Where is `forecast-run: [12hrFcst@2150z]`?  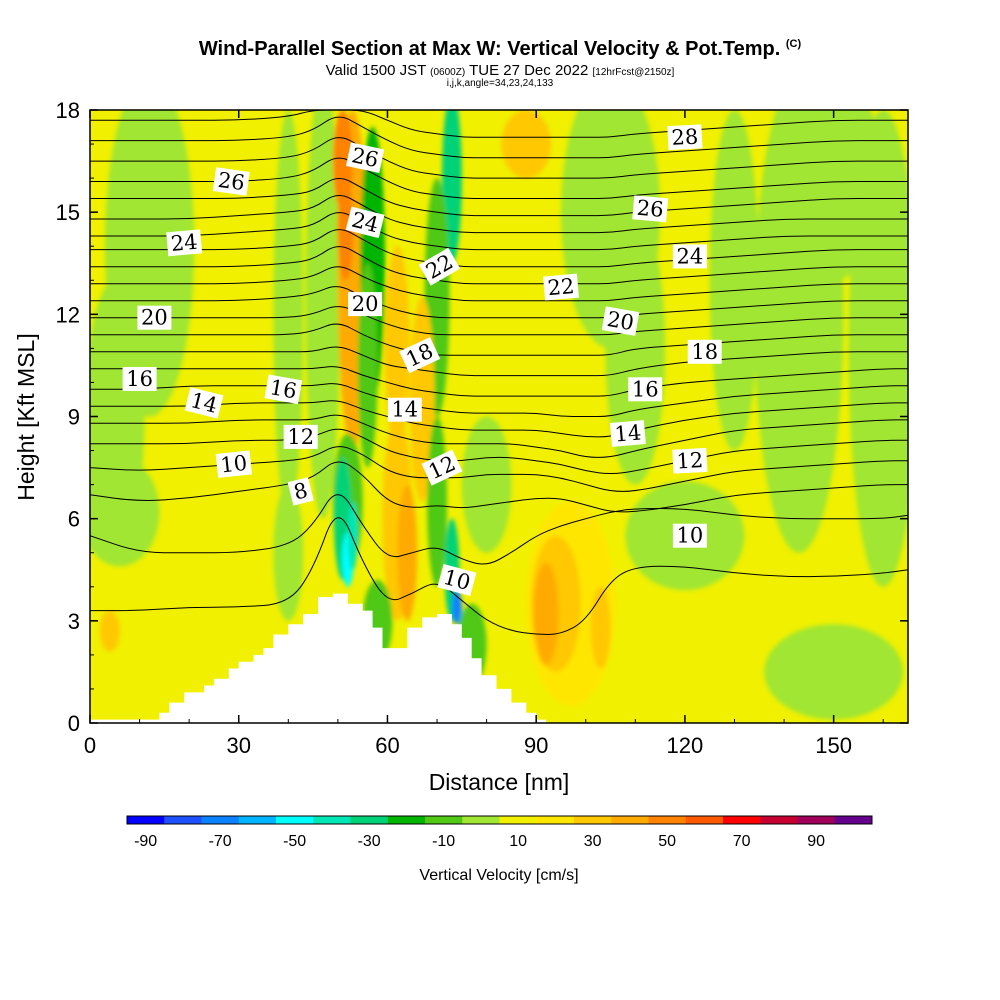
forecast-run: [12hrFcst@2150z] is located at coordinates (633, 72).